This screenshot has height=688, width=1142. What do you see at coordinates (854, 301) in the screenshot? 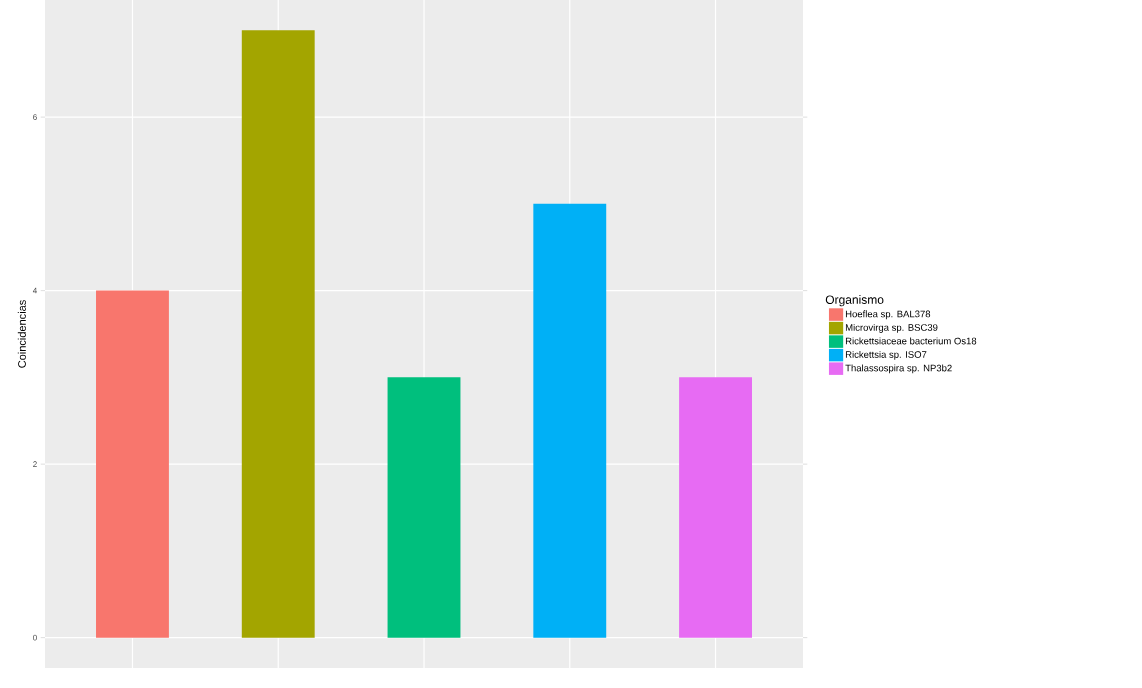
I see `legend-title: Organismo` at bounding box center [854, 301].